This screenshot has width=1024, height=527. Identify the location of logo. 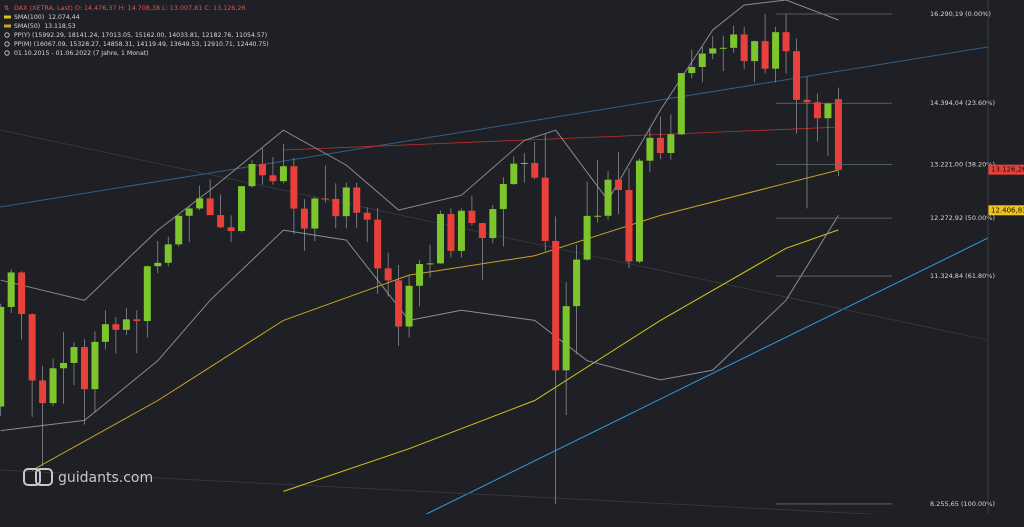
(32, 477).